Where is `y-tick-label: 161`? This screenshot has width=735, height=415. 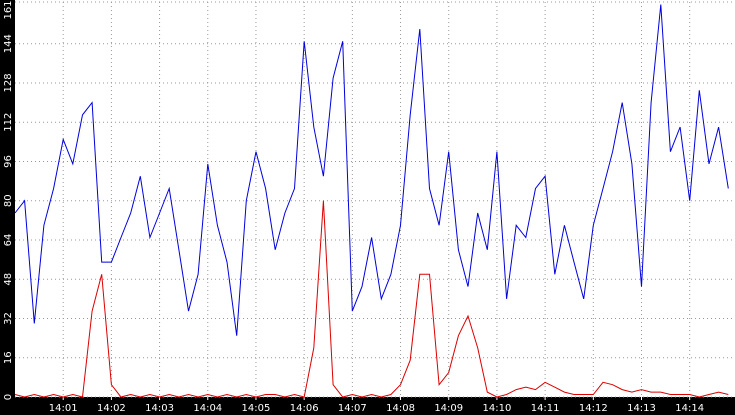 y-tick-label: 161 is located at coordinates (8, 9).